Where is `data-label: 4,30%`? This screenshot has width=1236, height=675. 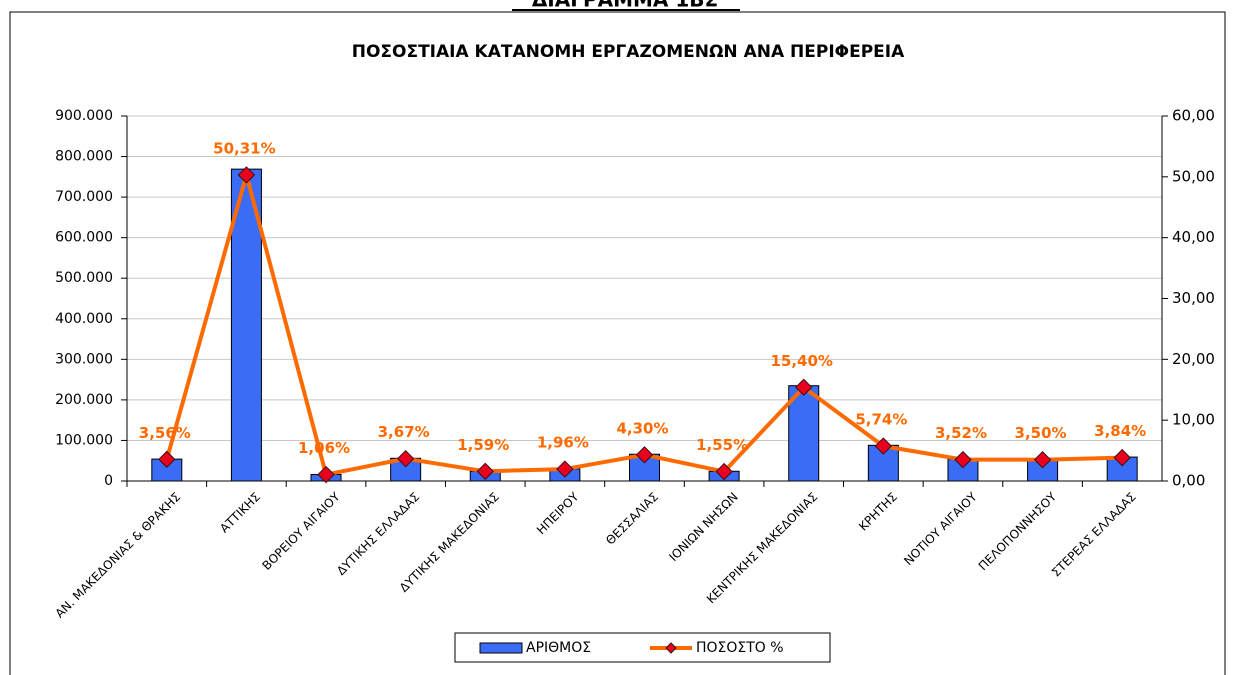 data-label: 4,30% is located at coordinates (642, 428).